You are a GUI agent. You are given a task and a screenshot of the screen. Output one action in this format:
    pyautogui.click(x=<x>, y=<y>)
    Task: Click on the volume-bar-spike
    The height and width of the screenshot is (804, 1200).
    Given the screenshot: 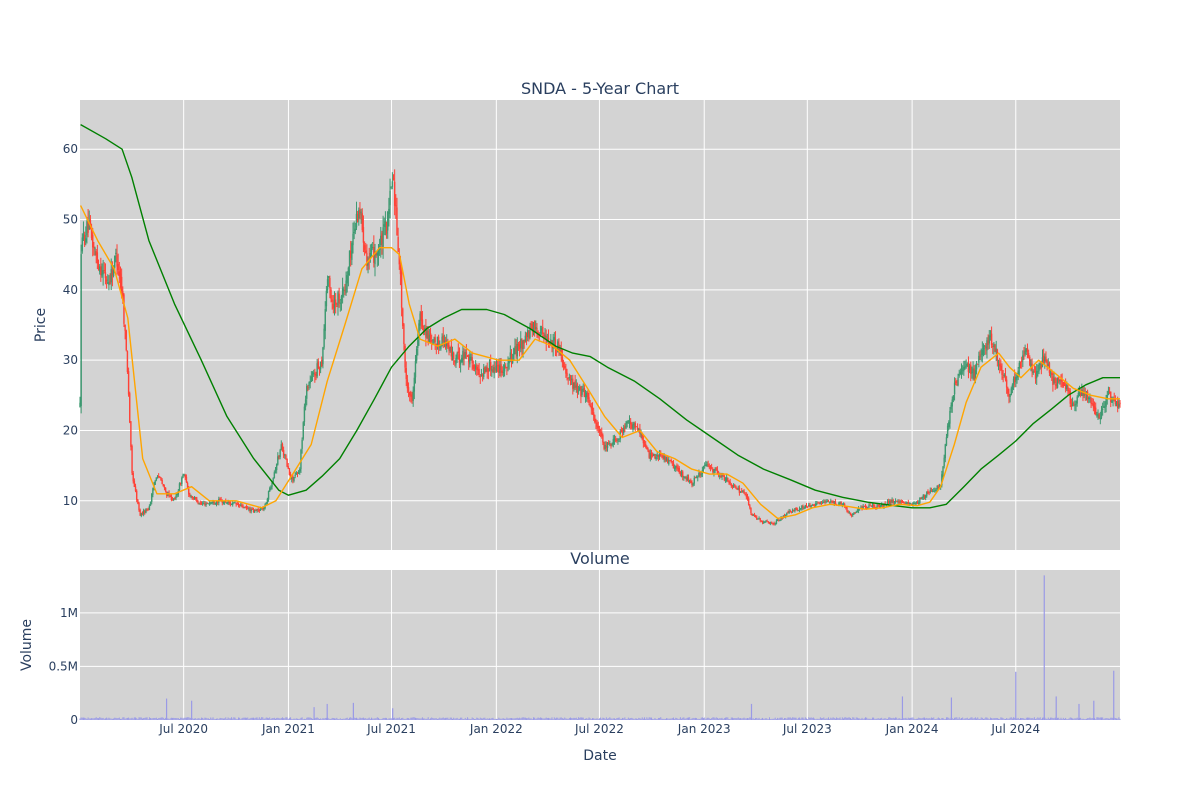 What is the action you would take?
    pyautogui.click(x=902, y=708)
    